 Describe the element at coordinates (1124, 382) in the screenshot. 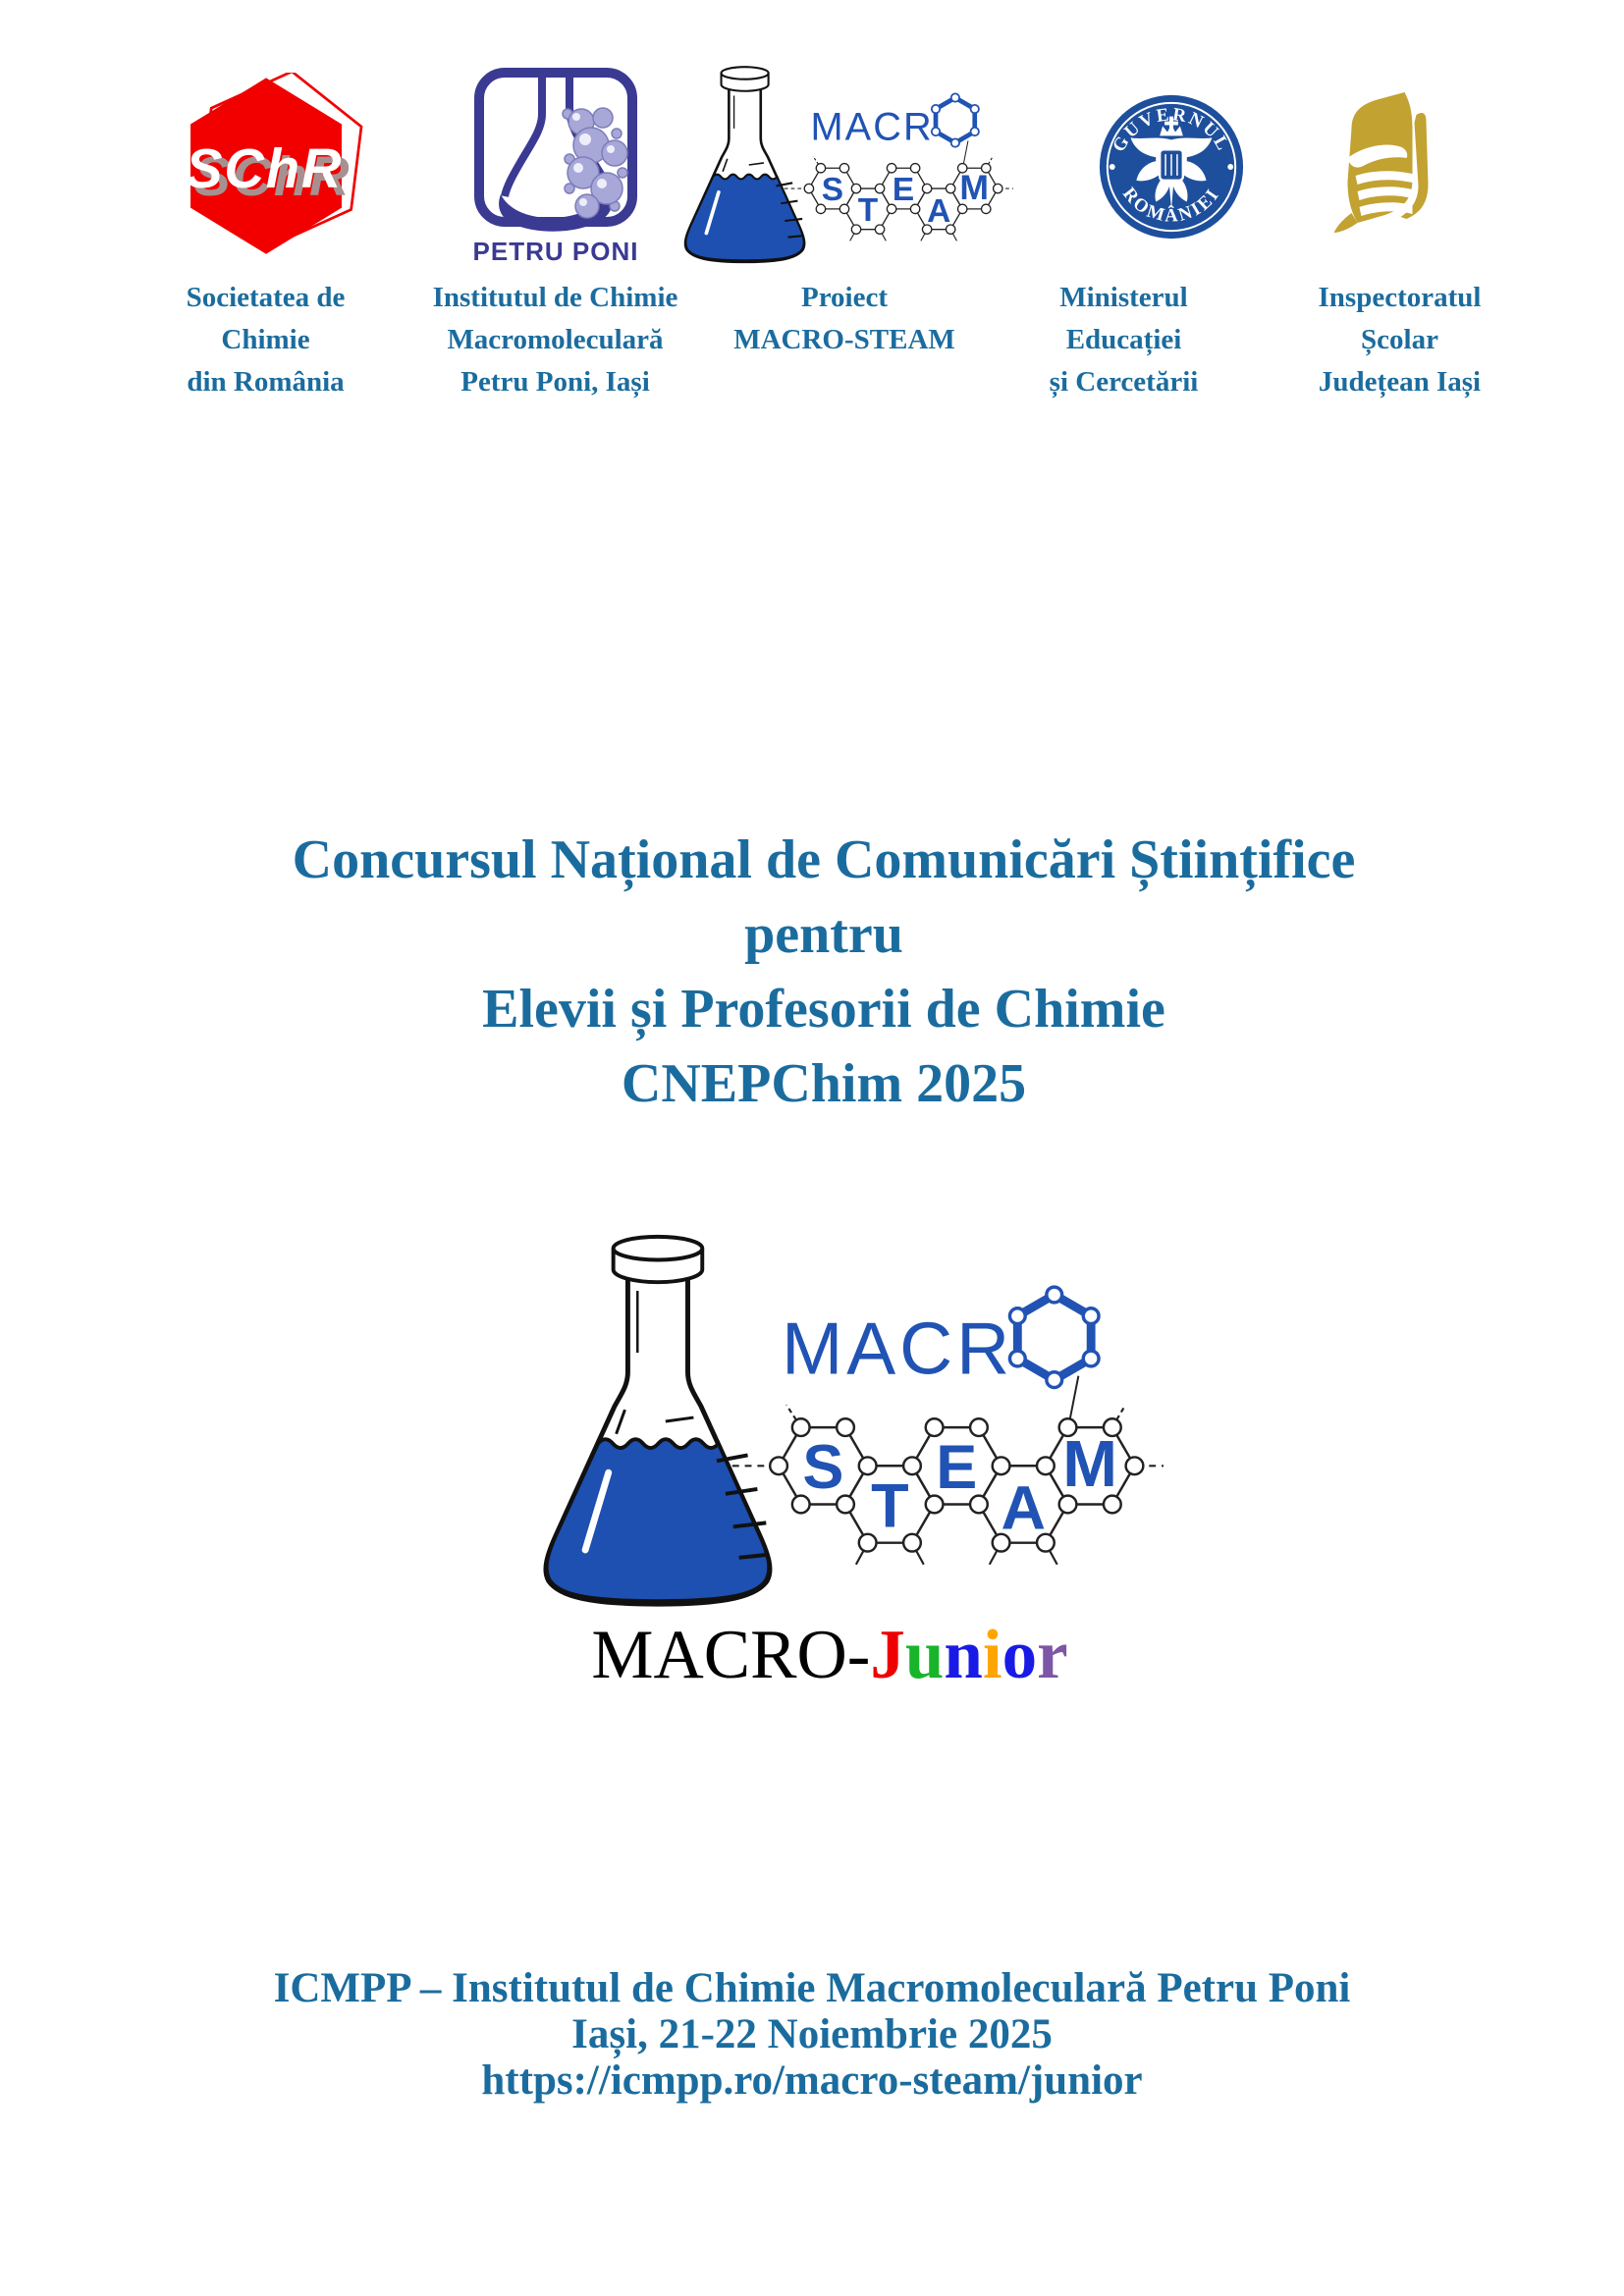

I see `caption-line: și Cercetării` at that location.